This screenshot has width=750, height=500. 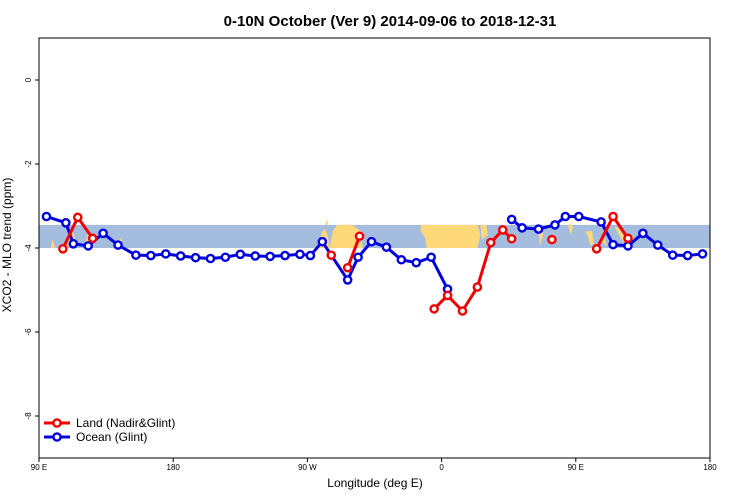 I want to click on x-tick-label: 0, so click(x=441, y=467).